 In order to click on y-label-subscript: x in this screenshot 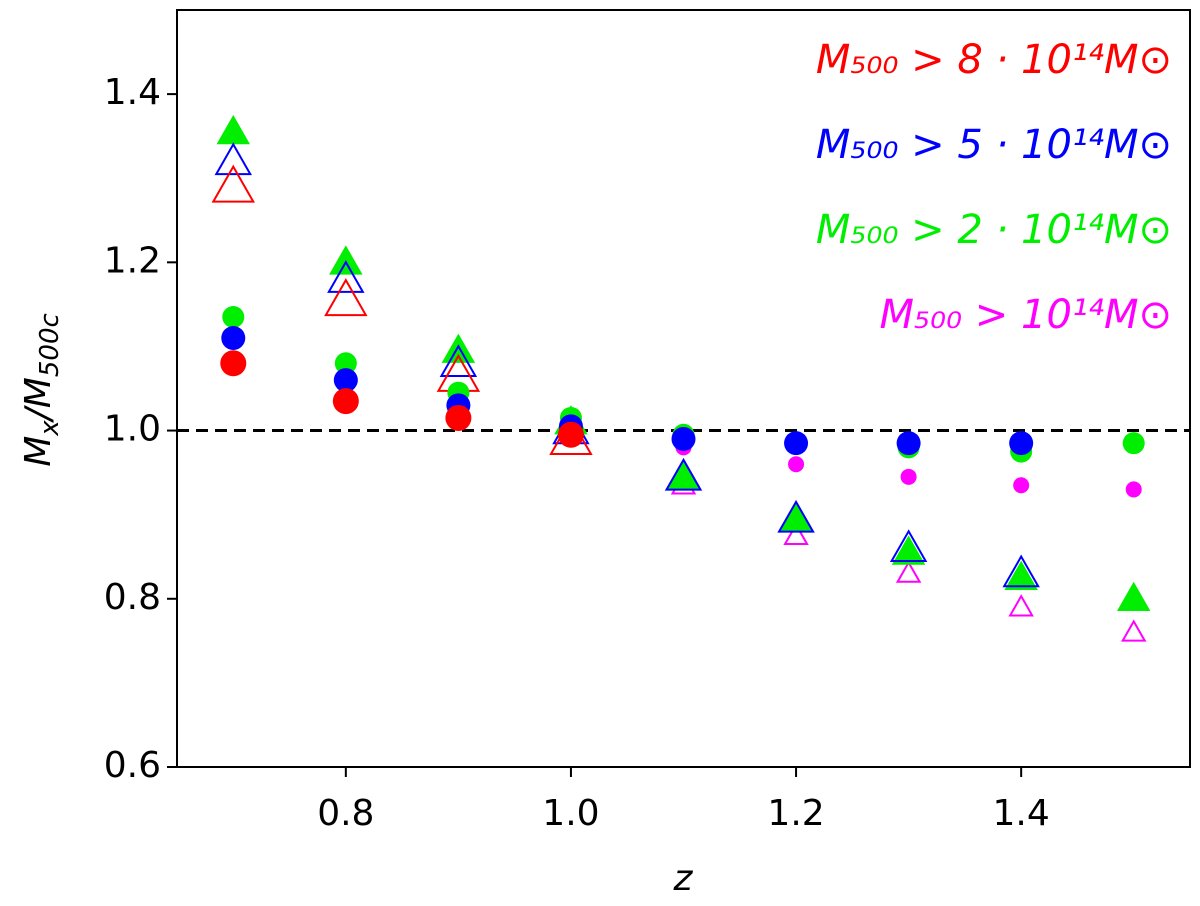, I will do `click(50, 428)`.